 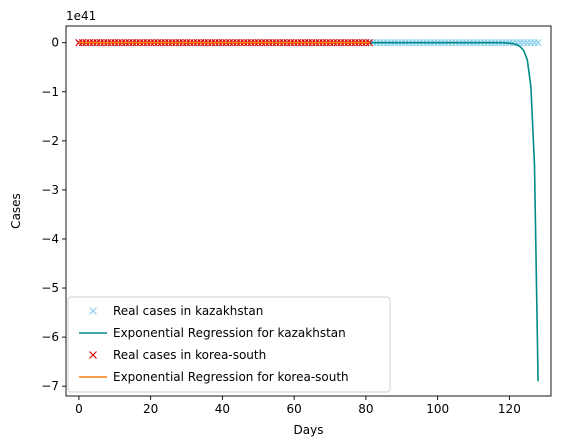 I want to click on x-tick-label: 40, so click(x=222, y=409).